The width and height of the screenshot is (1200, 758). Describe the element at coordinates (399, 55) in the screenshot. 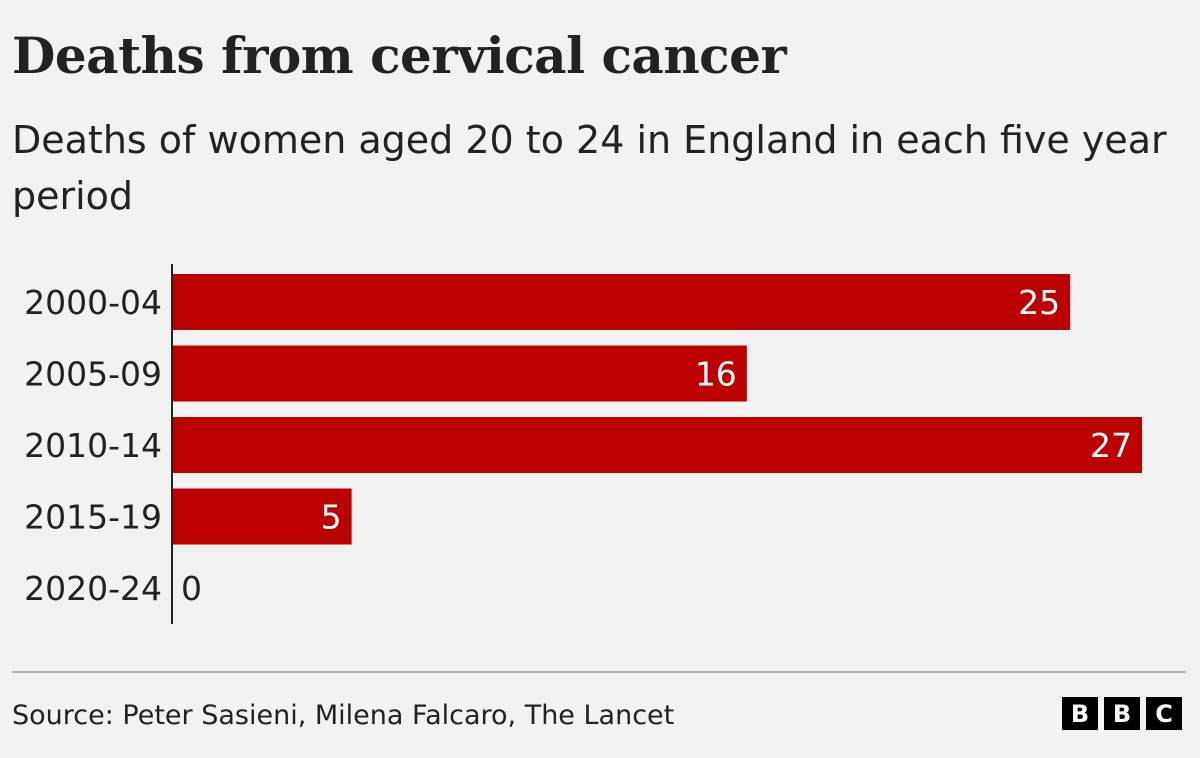

I see `chart-title: Deaths from cervical cancer` at that location.